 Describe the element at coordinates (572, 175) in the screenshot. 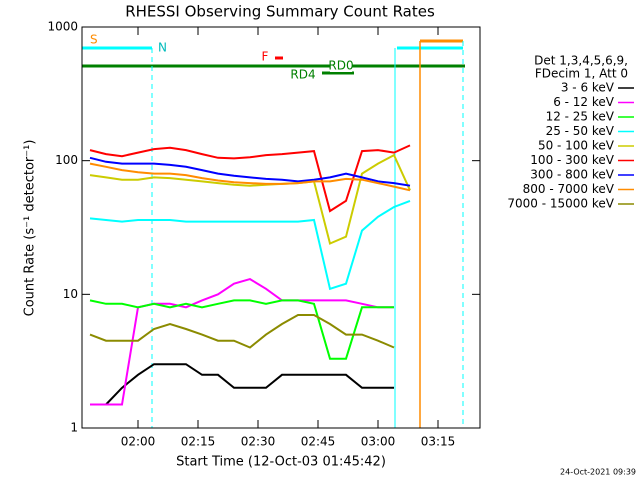

I see `legend-label: 300 - 800 keV` at that location.